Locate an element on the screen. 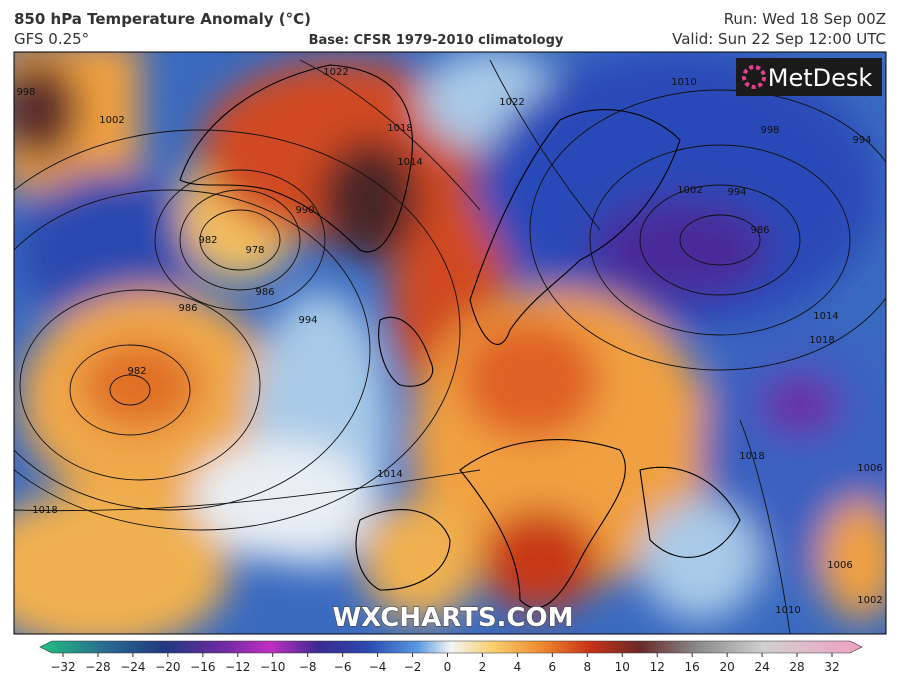  colorbar-tick-label: 2 is located at coordinates (483, 667).